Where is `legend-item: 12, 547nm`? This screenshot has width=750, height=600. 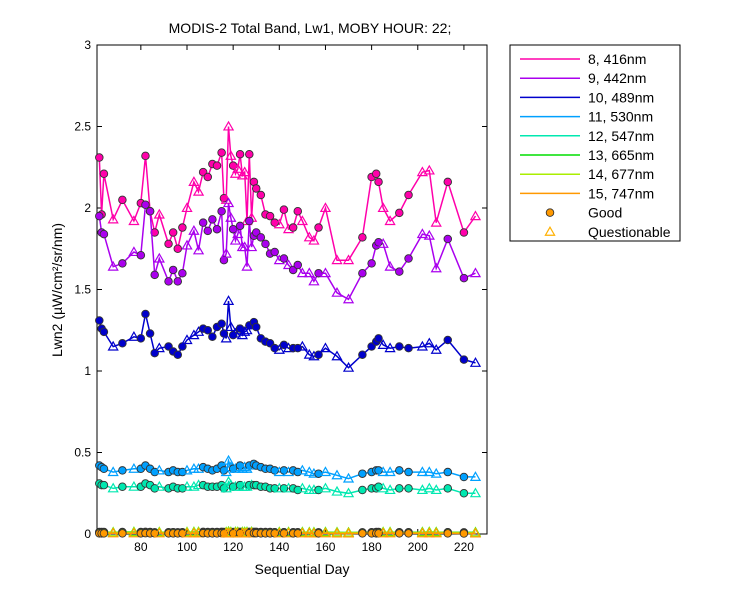
legend-item: 12, 547nm is located at coordinates (587, 136).